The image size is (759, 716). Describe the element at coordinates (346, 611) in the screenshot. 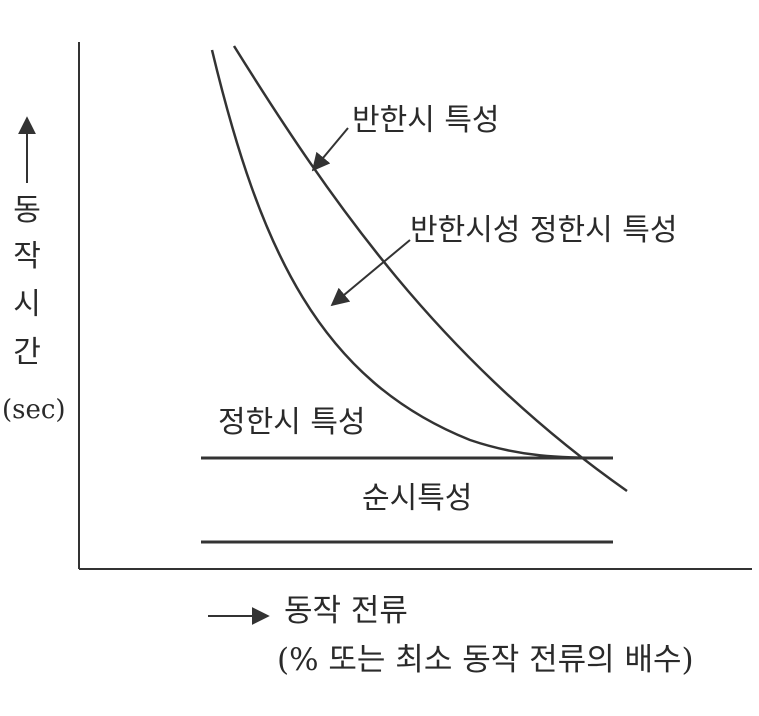

I see `x-axis-label-line1: 동작 전류` at that location.